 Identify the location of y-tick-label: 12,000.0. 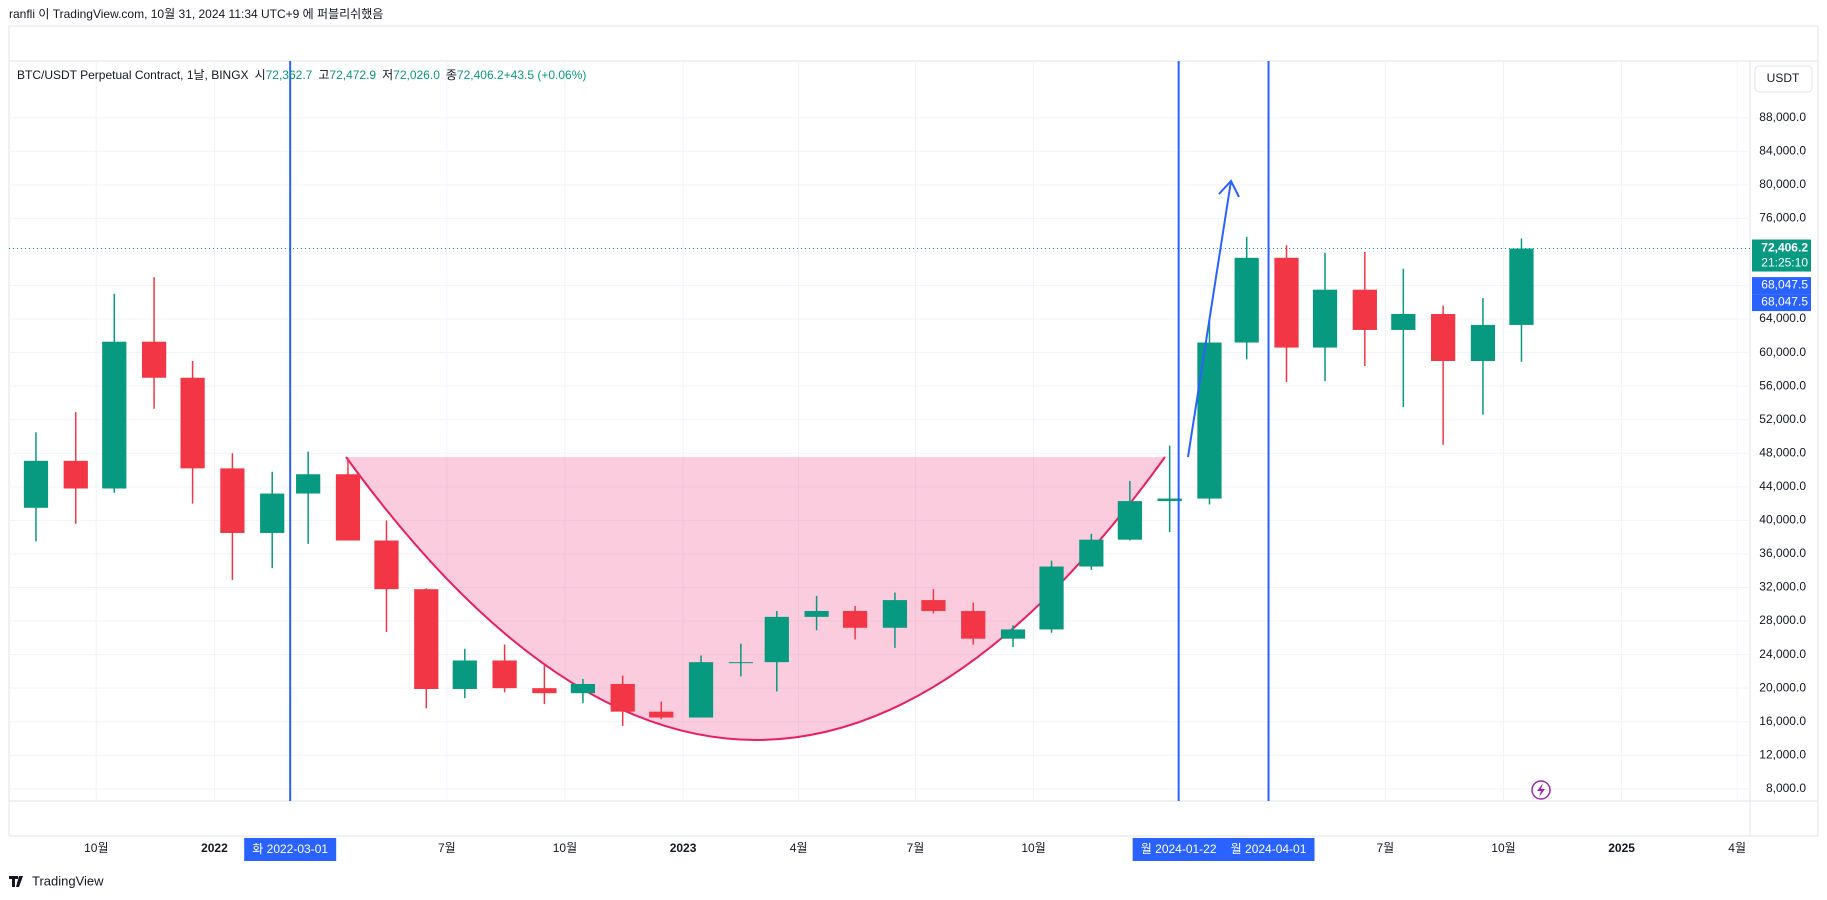
(1782, 754).